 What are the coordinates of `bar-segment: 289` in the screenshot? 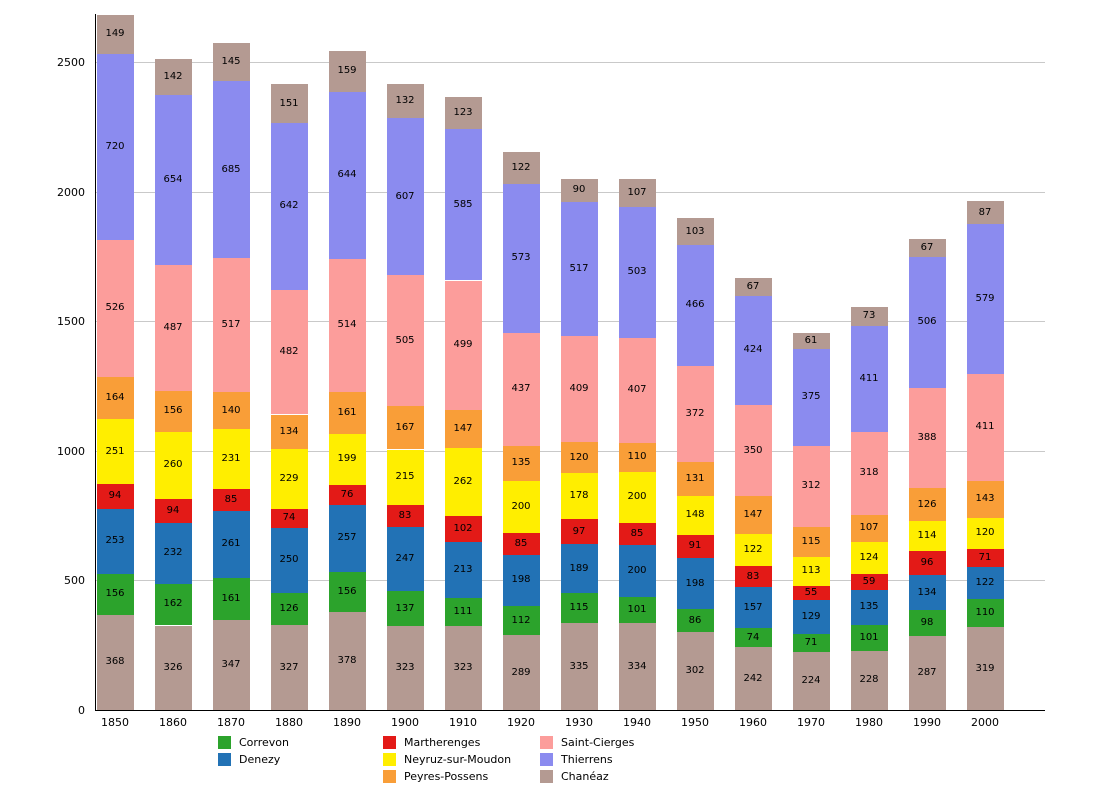 It's located at (521, 672).